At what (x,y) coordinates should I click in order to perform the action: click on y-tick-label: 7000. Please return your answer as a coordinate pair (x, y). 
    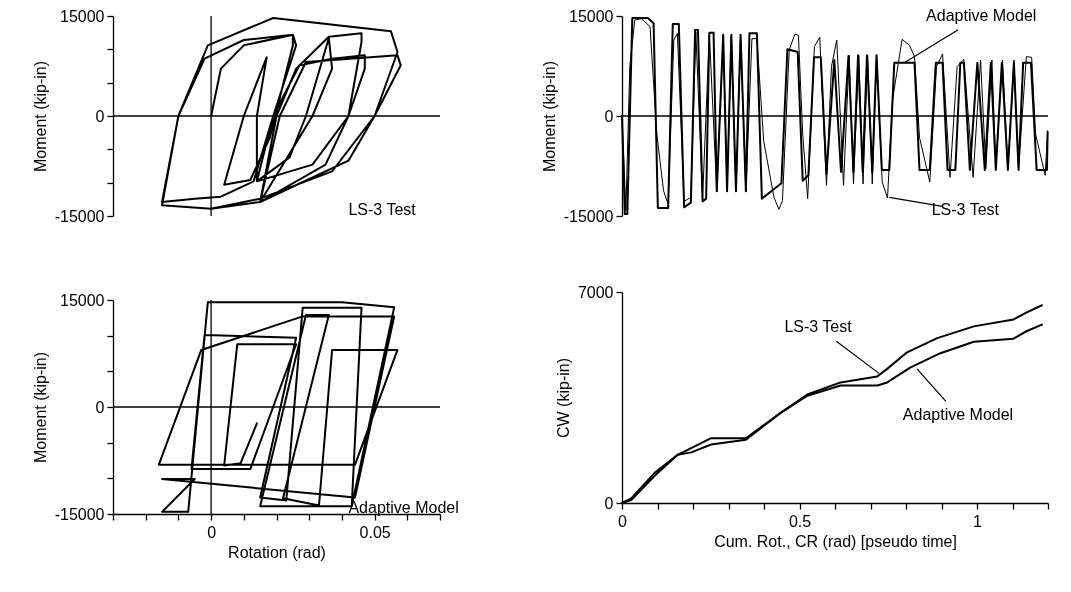
    Looking at the image, I should click on (595, 292).